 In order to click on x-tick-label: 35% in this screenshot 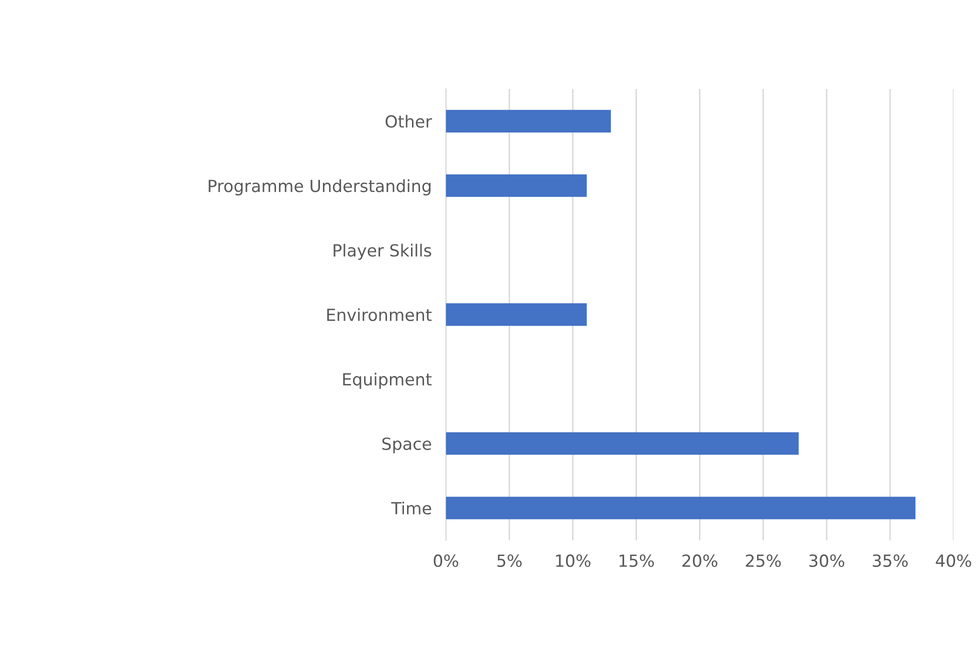, I will do `click(890, 560)`.